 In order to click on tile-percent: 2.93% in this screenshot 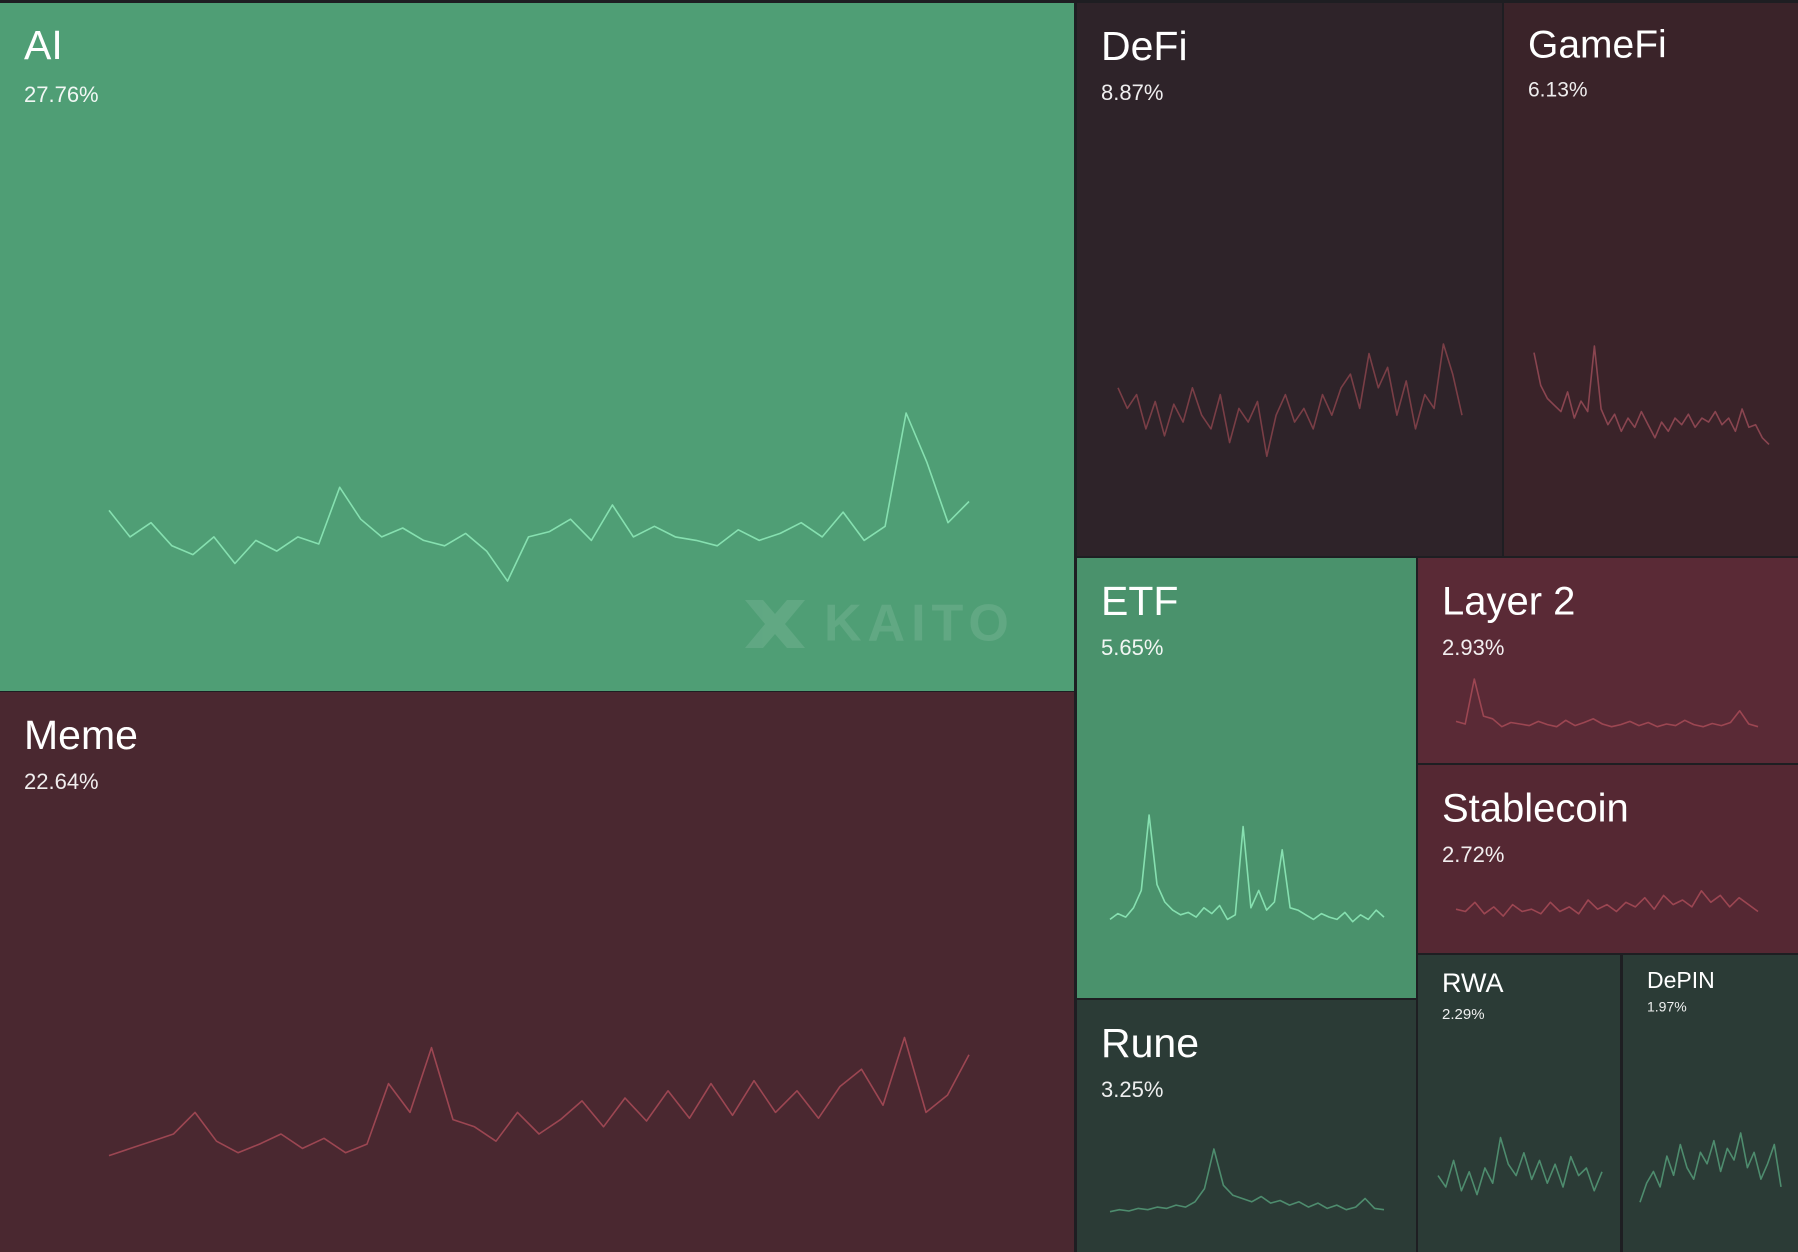, I will do `click(1473, 647)`.